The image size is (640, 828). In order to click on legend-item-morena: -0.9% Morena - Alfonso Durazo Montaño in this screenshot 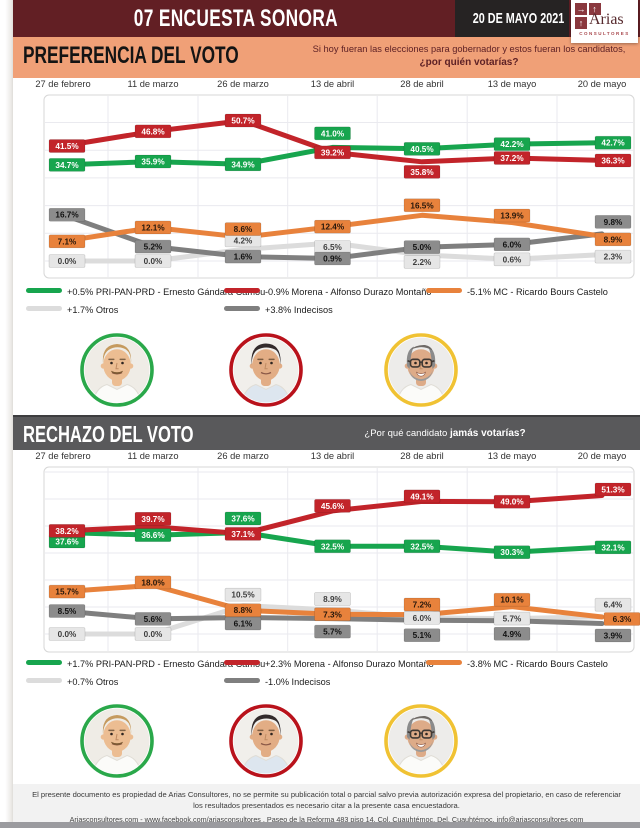, I will do `click(327, 292)`.